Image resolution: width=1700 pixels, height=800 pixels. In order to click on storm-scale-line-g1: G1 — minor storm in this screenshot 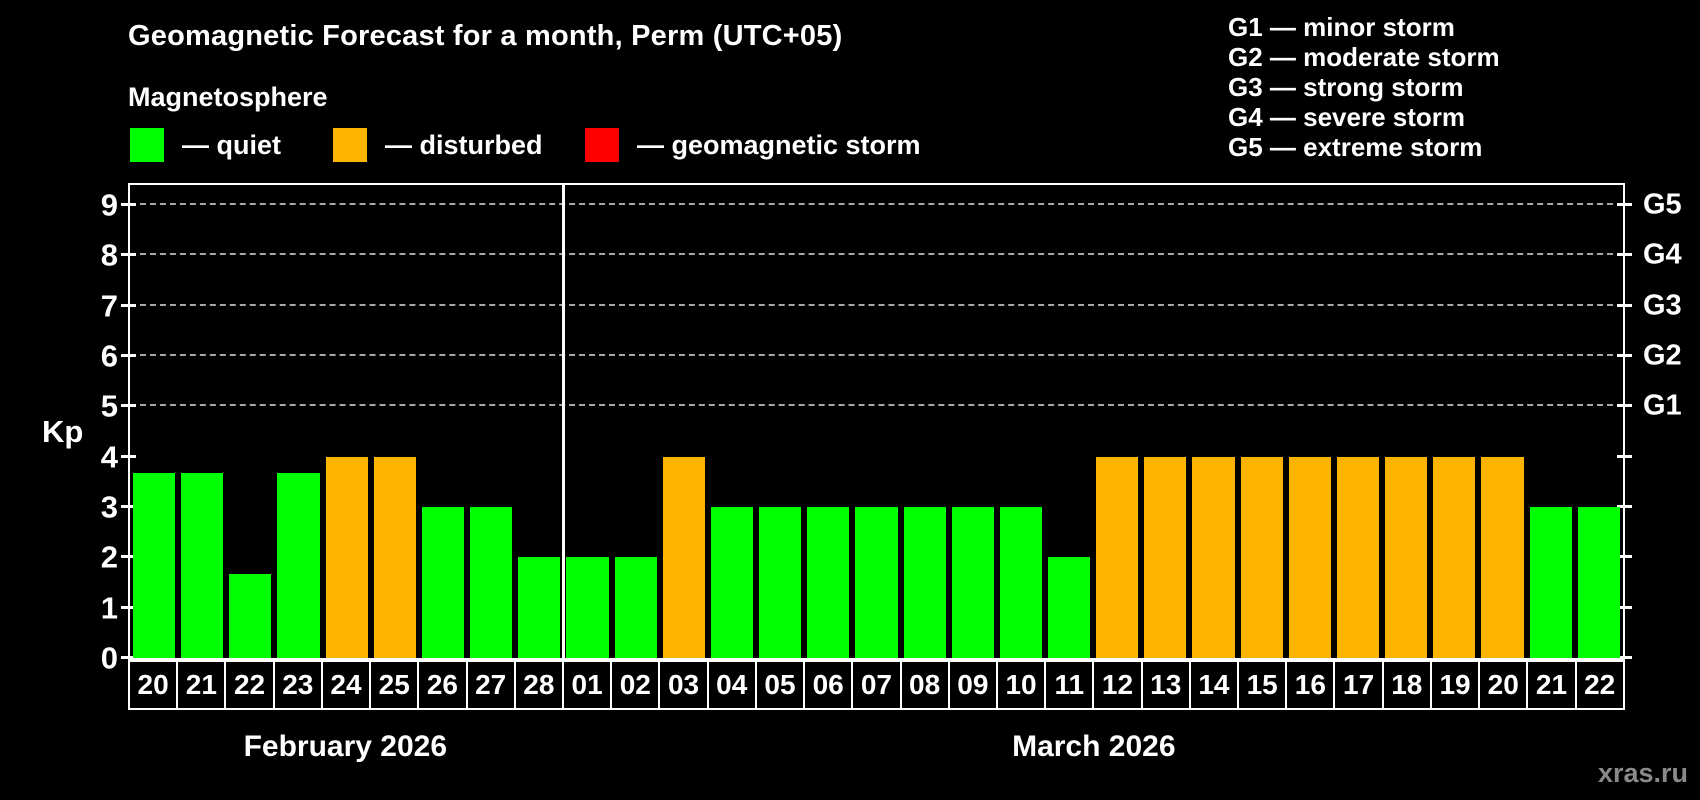, I will do `click(1341, 27)`.